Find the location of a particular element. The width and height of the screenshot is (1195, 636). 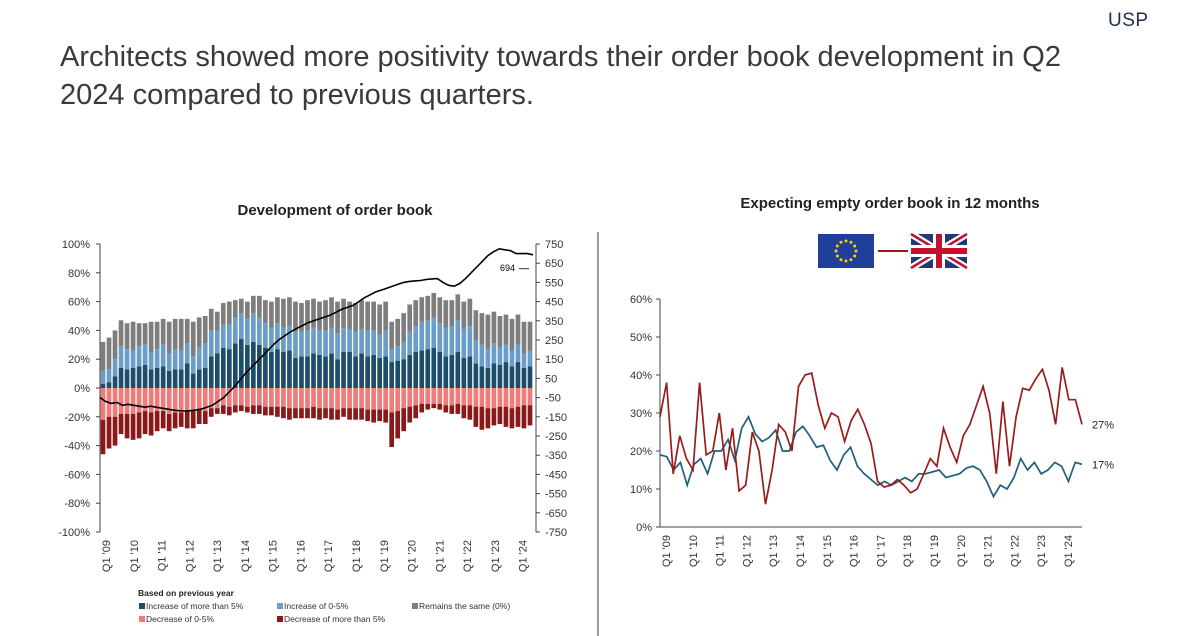

uk-series-line is located at coordinates (871, 436).